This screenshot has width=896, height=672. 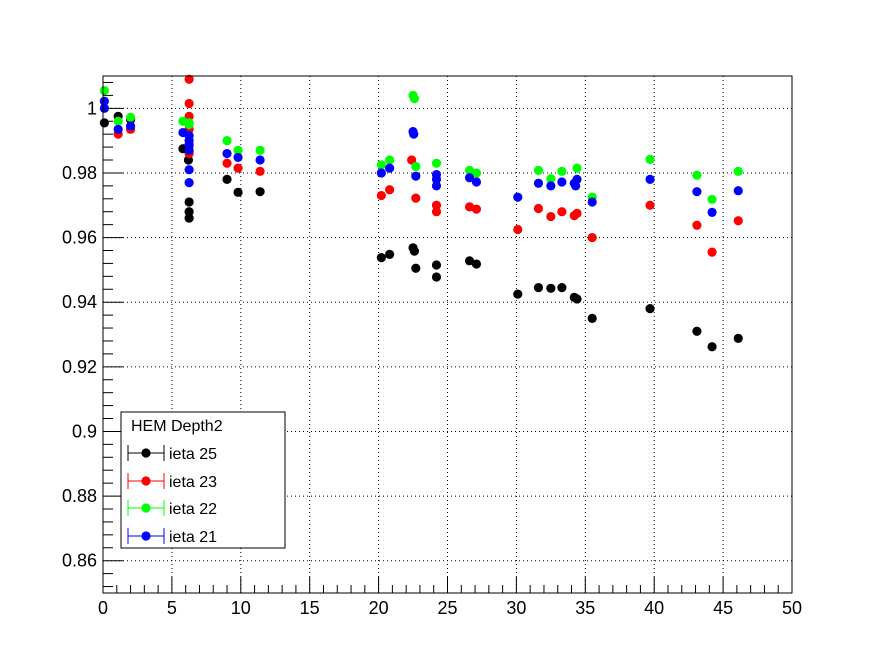 I want to click on x-tick-label: 40, so click(x=654, y=608).